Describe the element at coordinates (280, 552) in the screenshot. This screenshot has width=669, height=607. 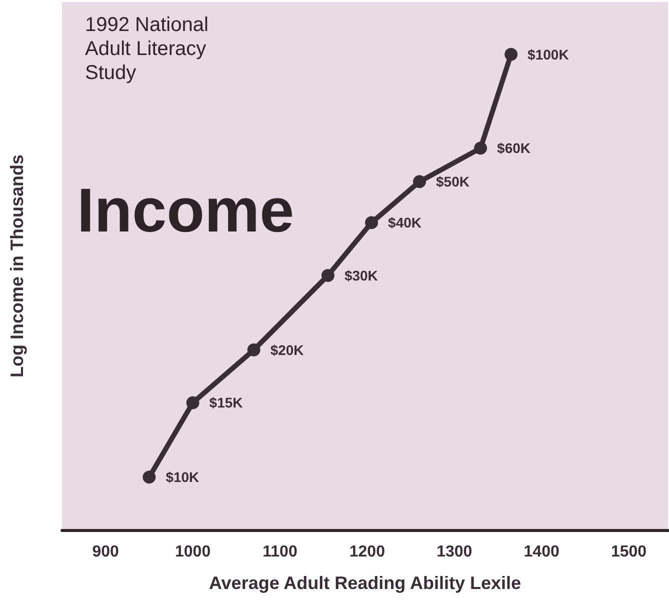
I see `x-tick-label: 1100` at that location.